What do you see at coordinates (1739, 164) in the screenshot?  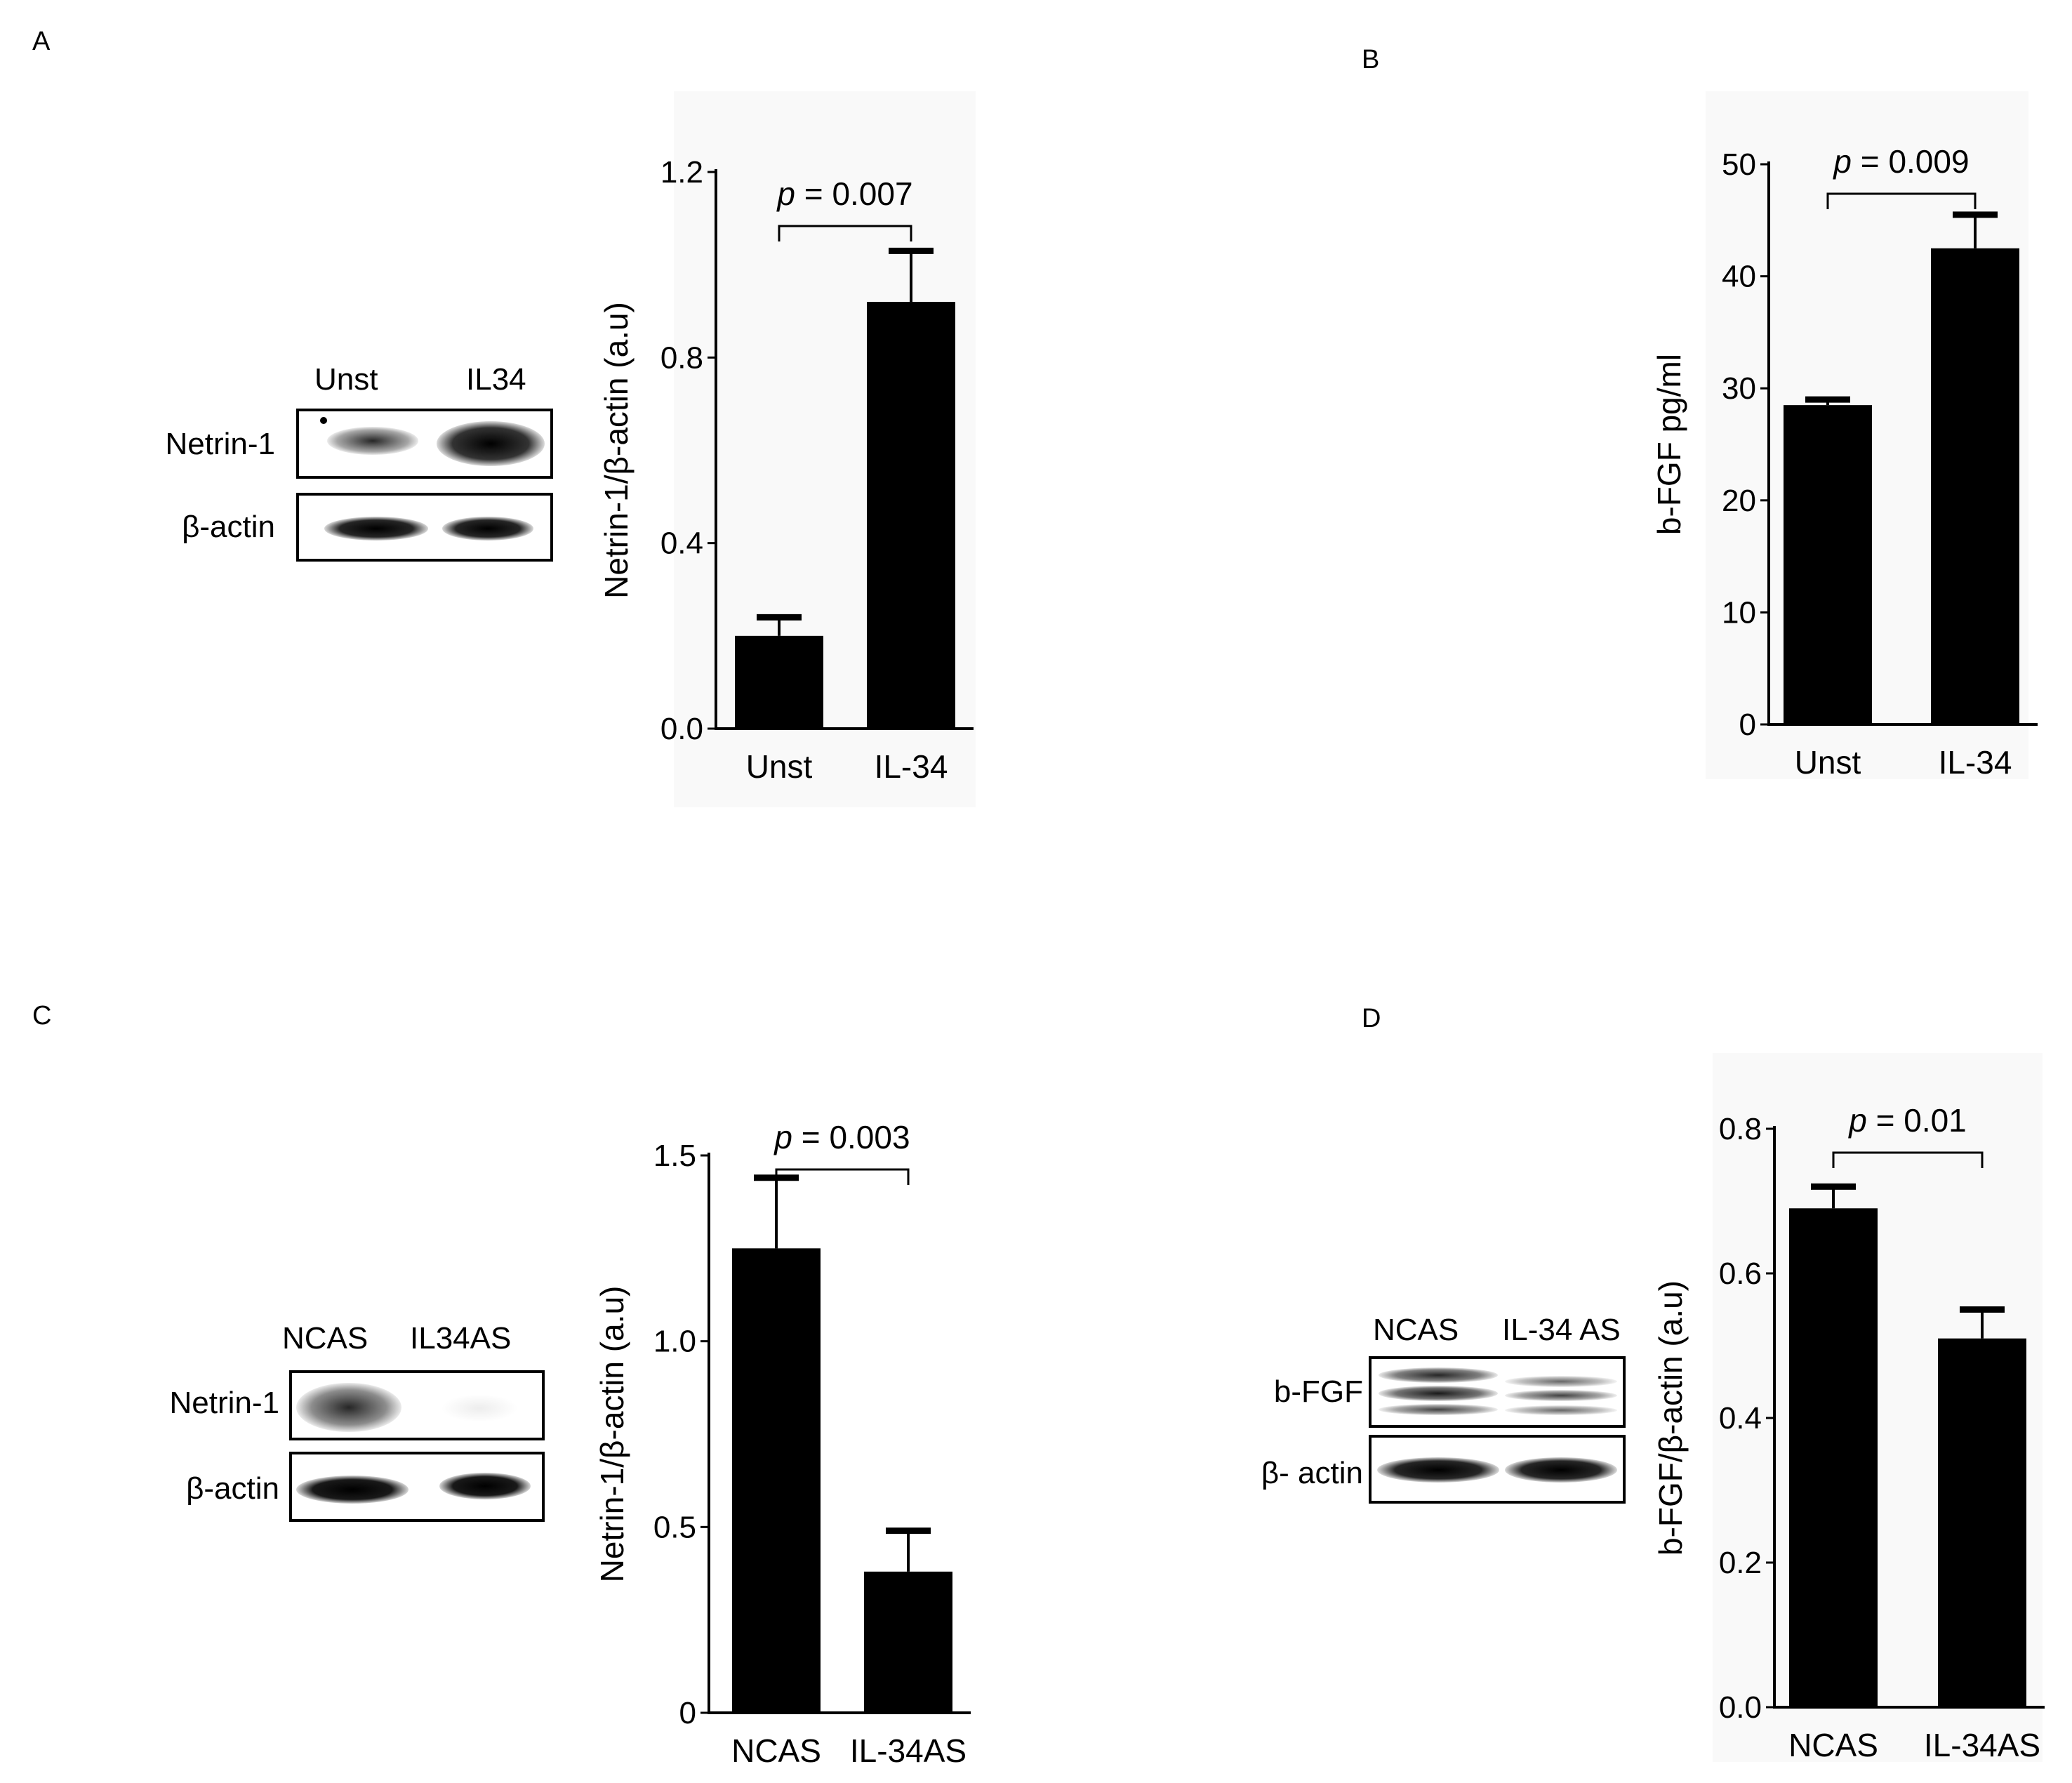 I see `y-tick-label: 50` at bounding box center [1739, 164].